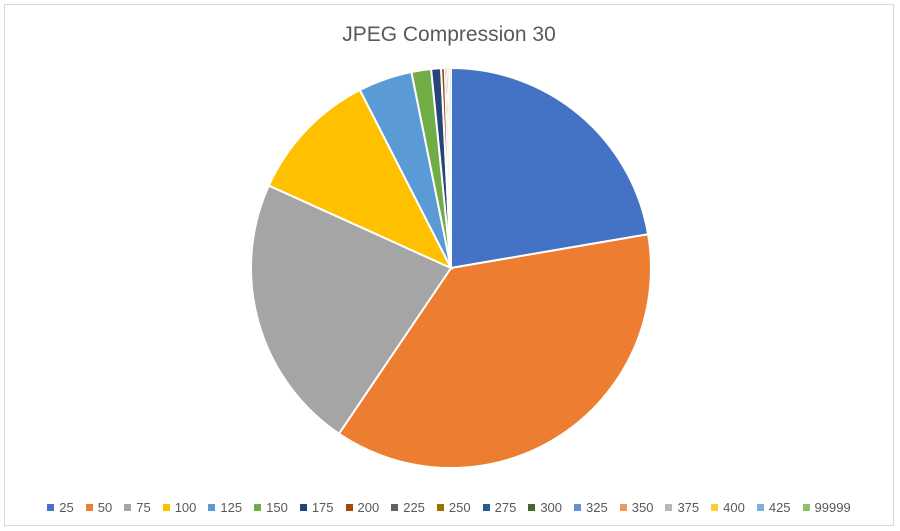 This screenshot has width=900, height=531. What do you see at coordinates (734, 507) in the screenshot?
I see `legend-label: 400` at bounding box center [734, 507].